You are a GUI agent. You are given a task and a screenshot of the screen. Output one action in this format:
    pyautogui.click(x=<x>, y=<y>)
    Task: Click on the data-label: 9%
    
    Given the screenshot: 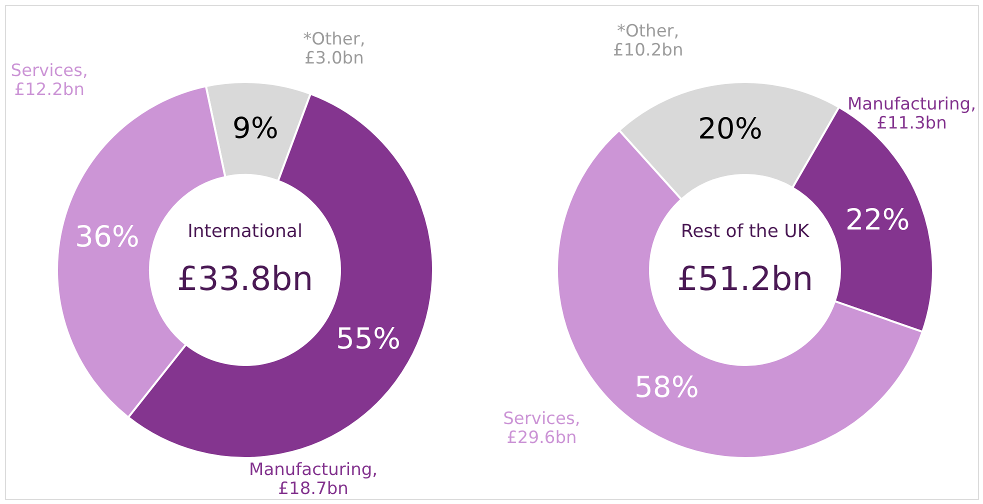 What is the action you would take?
    pyautogui.click(x=255, y=127)
    